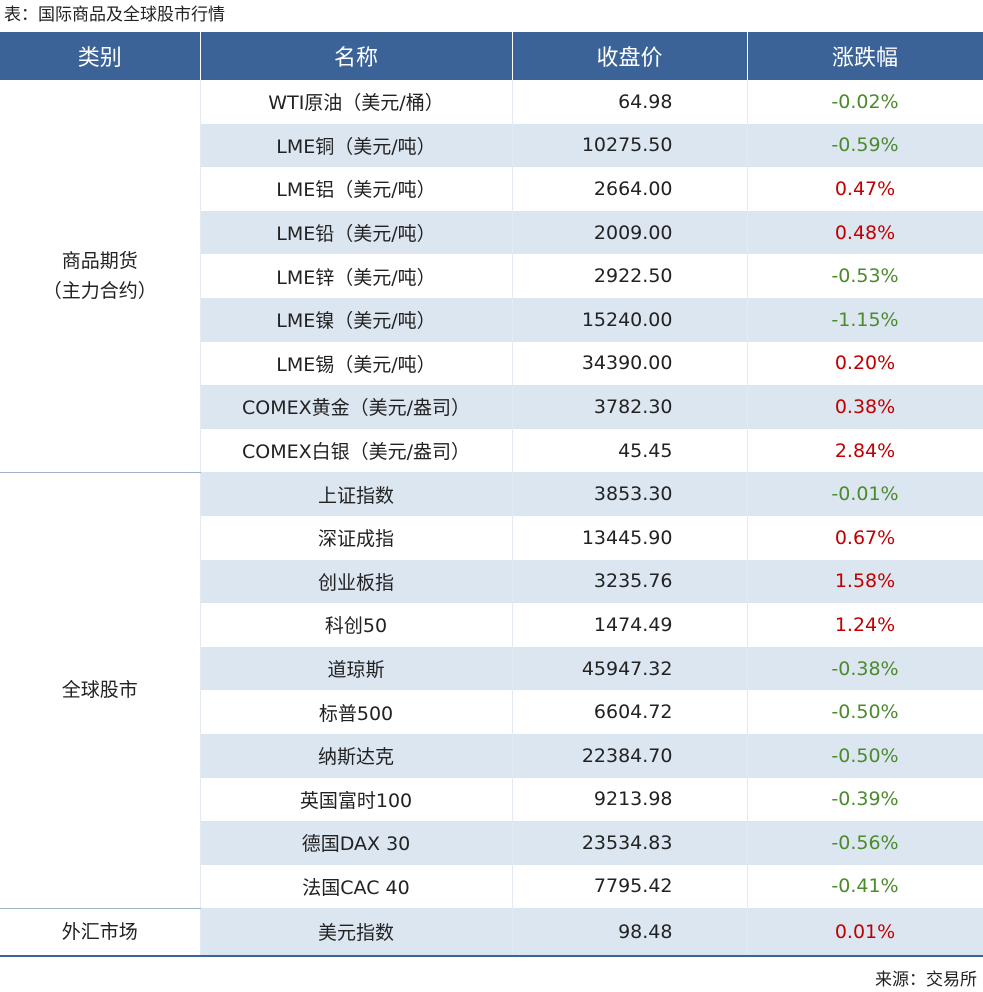 The height and width of the screenshot is (992, 983). What do you see at coordinates (356, 712) in the screenshot?
I see `name-cell: 标普500` at bounding box center [356, 712].